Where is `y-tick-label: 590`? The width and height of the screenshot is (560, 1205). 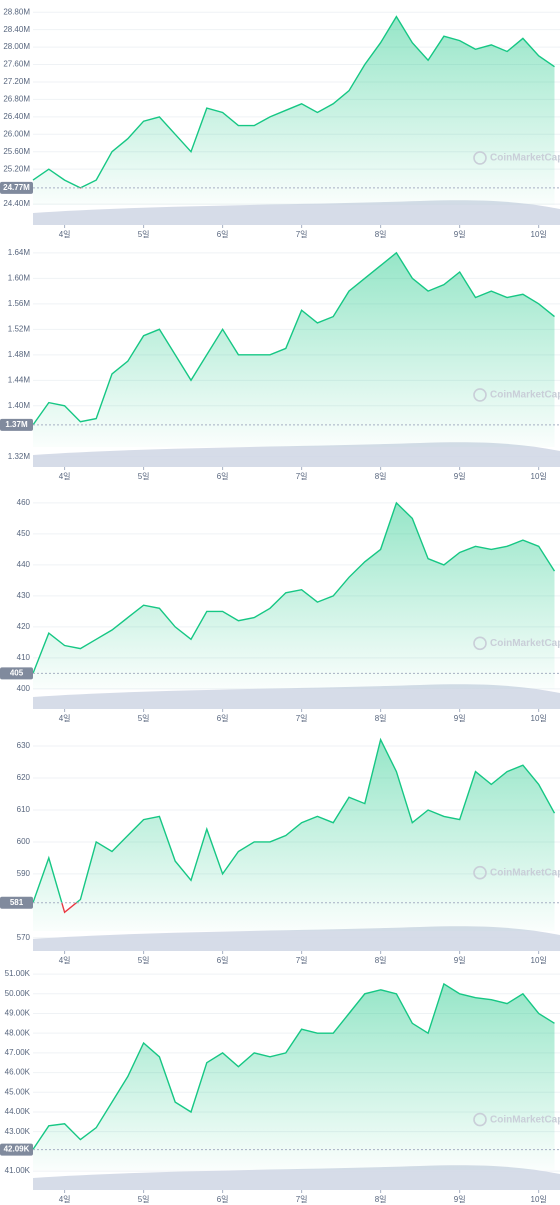 y-tick-label: 590 is located at coordinates (24, 873).